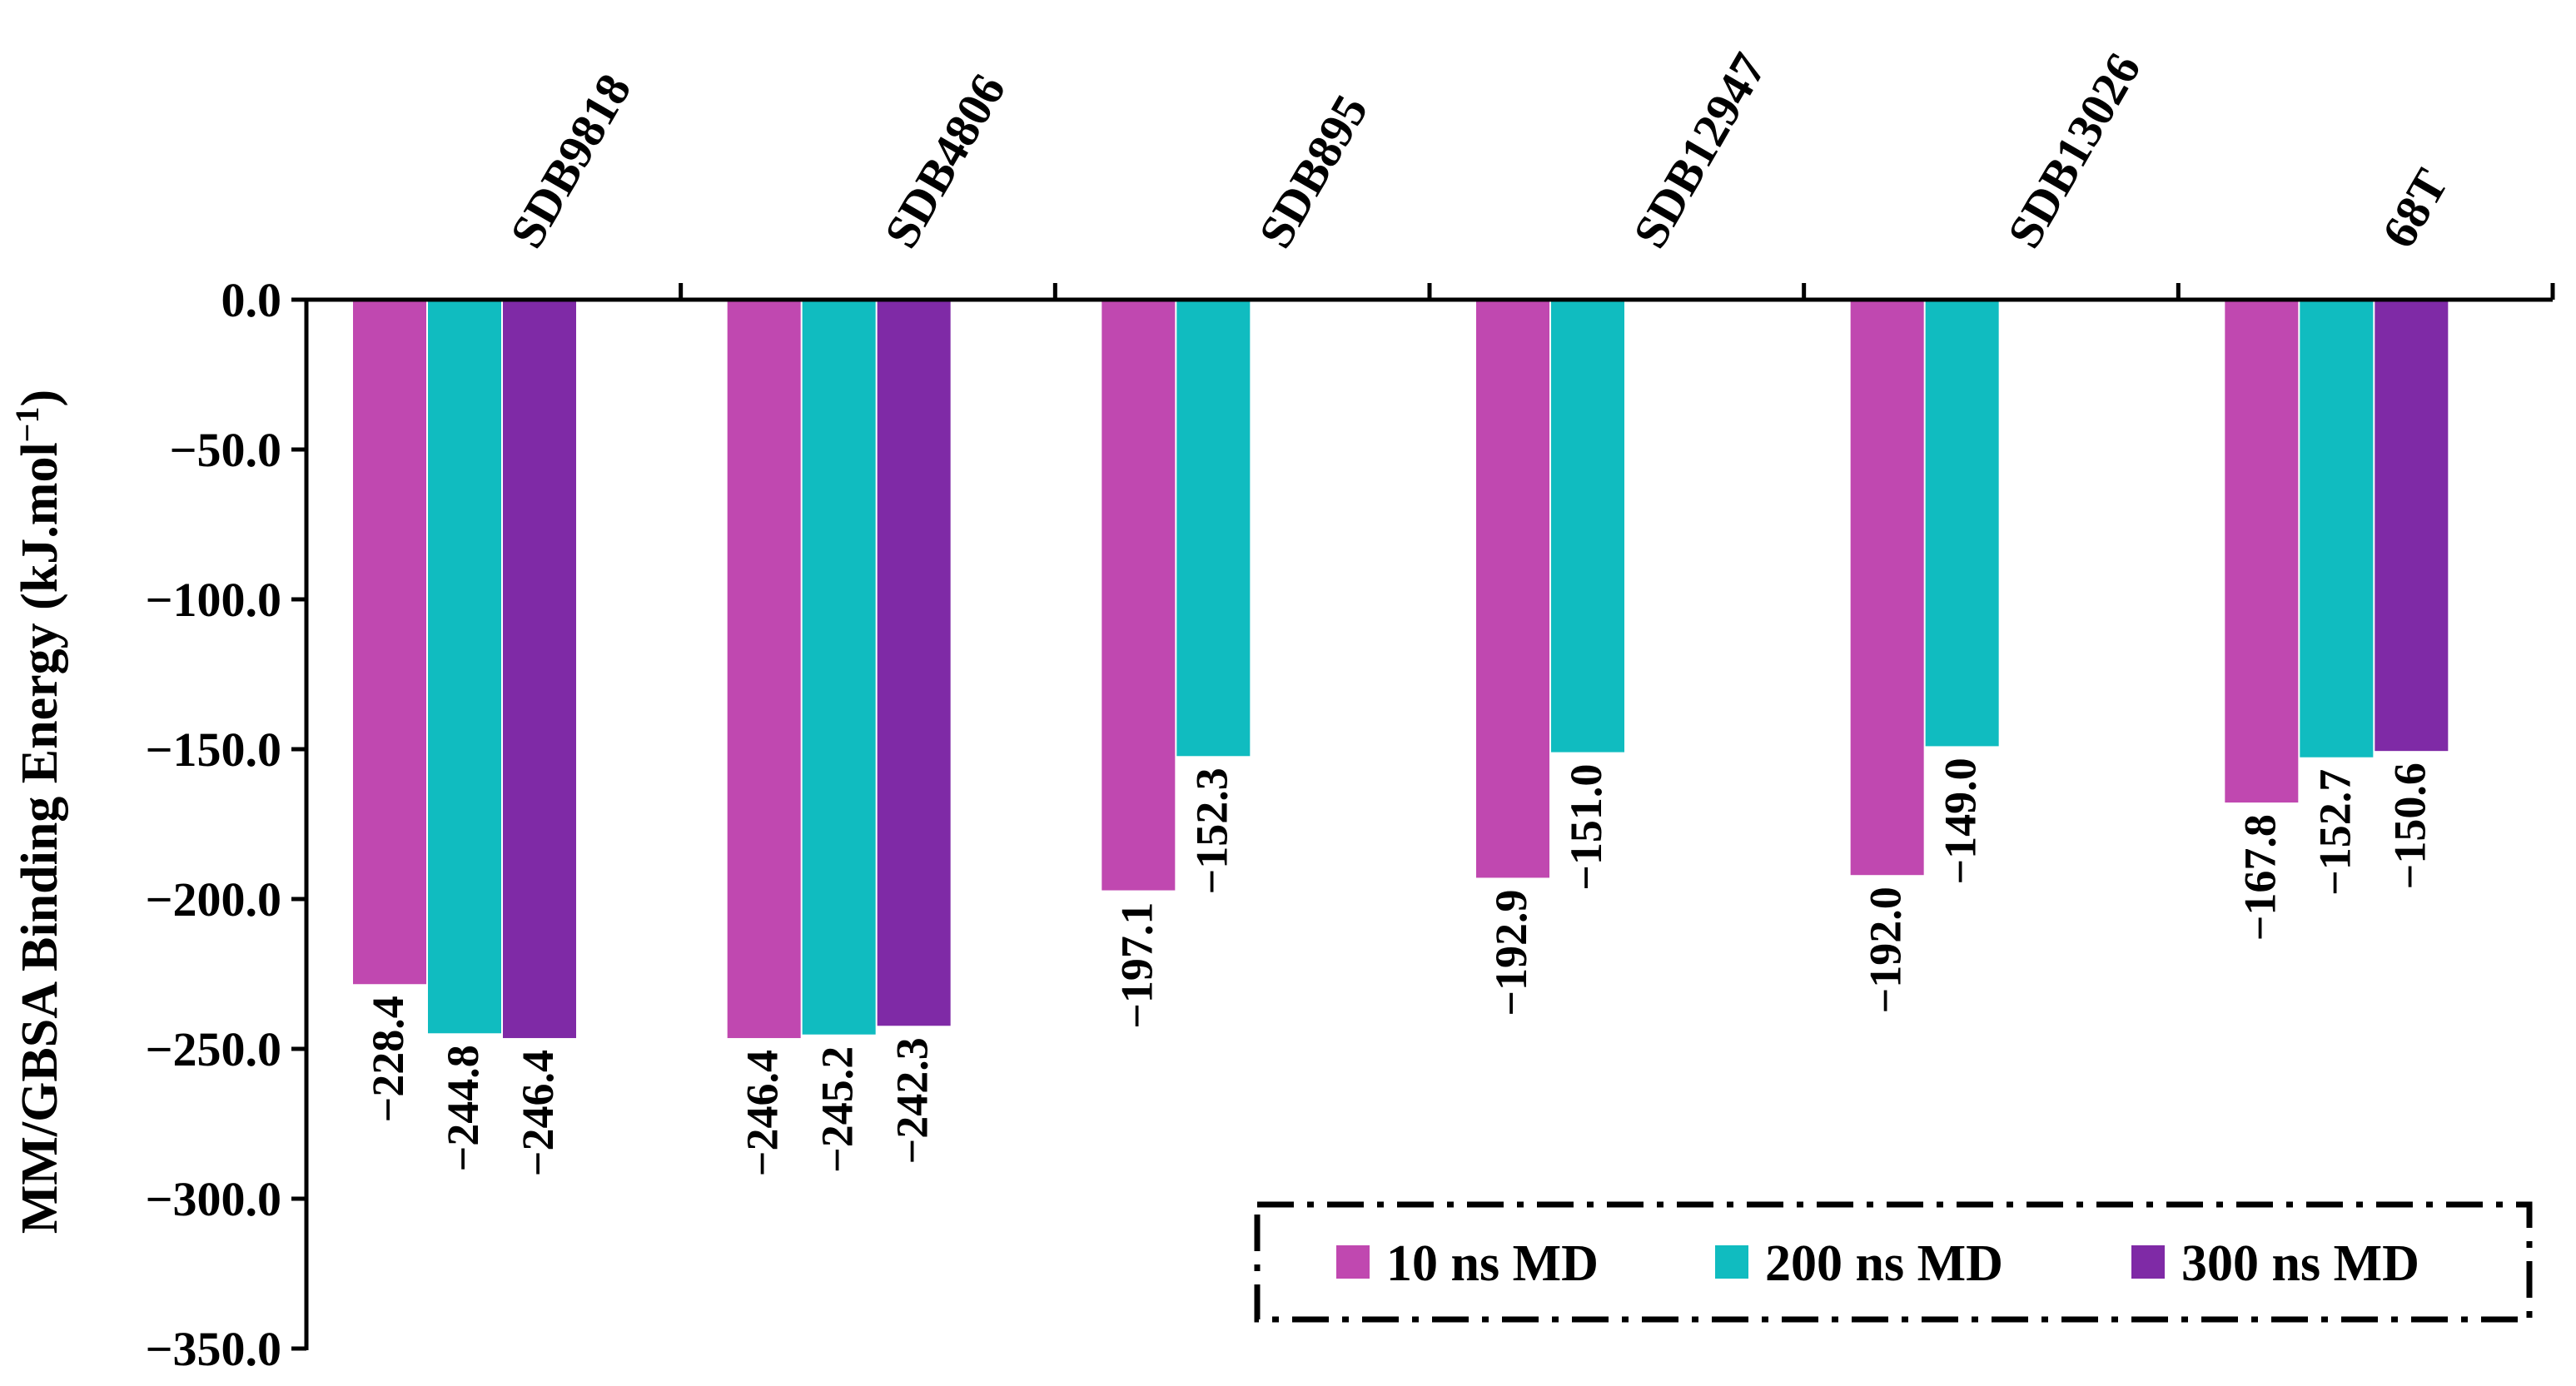  What do you see at coordinates (213, 1349) in the screenshot?
I see `y-tick-label: −350.0` at bounding box center [213, 1349].